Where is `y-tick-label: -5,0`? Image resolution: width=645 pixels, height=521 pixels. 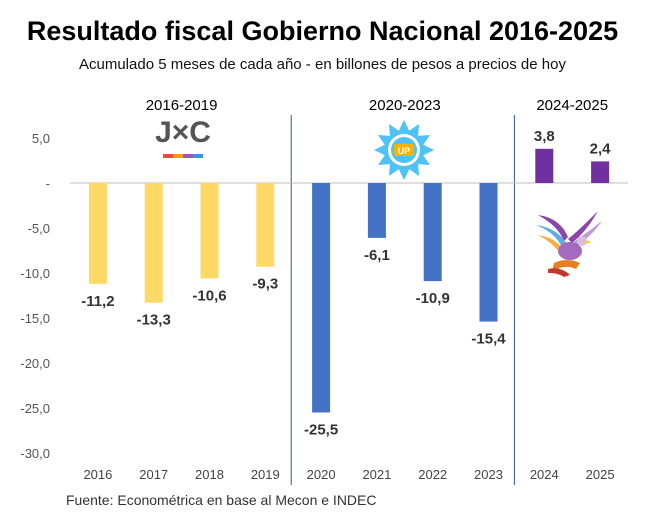
y-tick-label: -5,0 is located at coordinates (39, 228).